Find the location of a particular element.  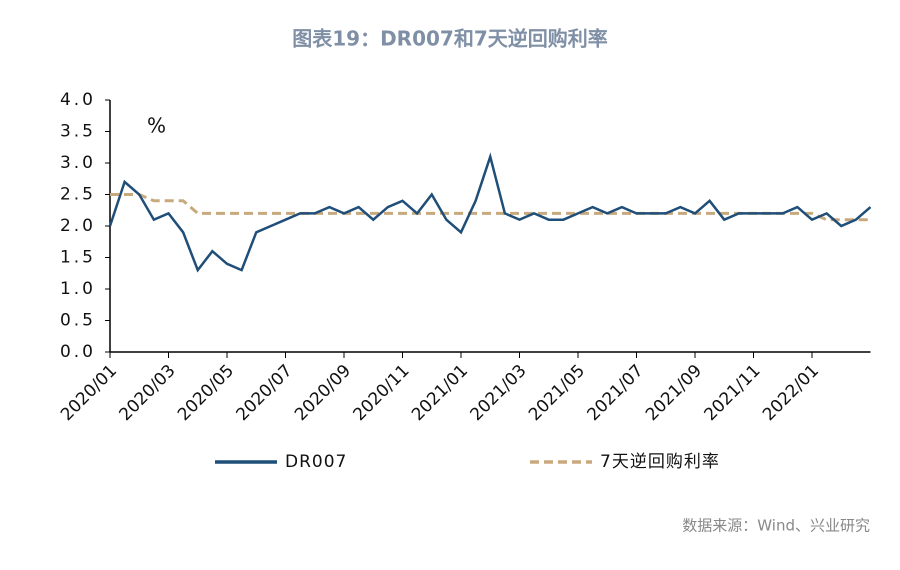

y-tick-label: 1.5 is located at coordinates (78, 258).